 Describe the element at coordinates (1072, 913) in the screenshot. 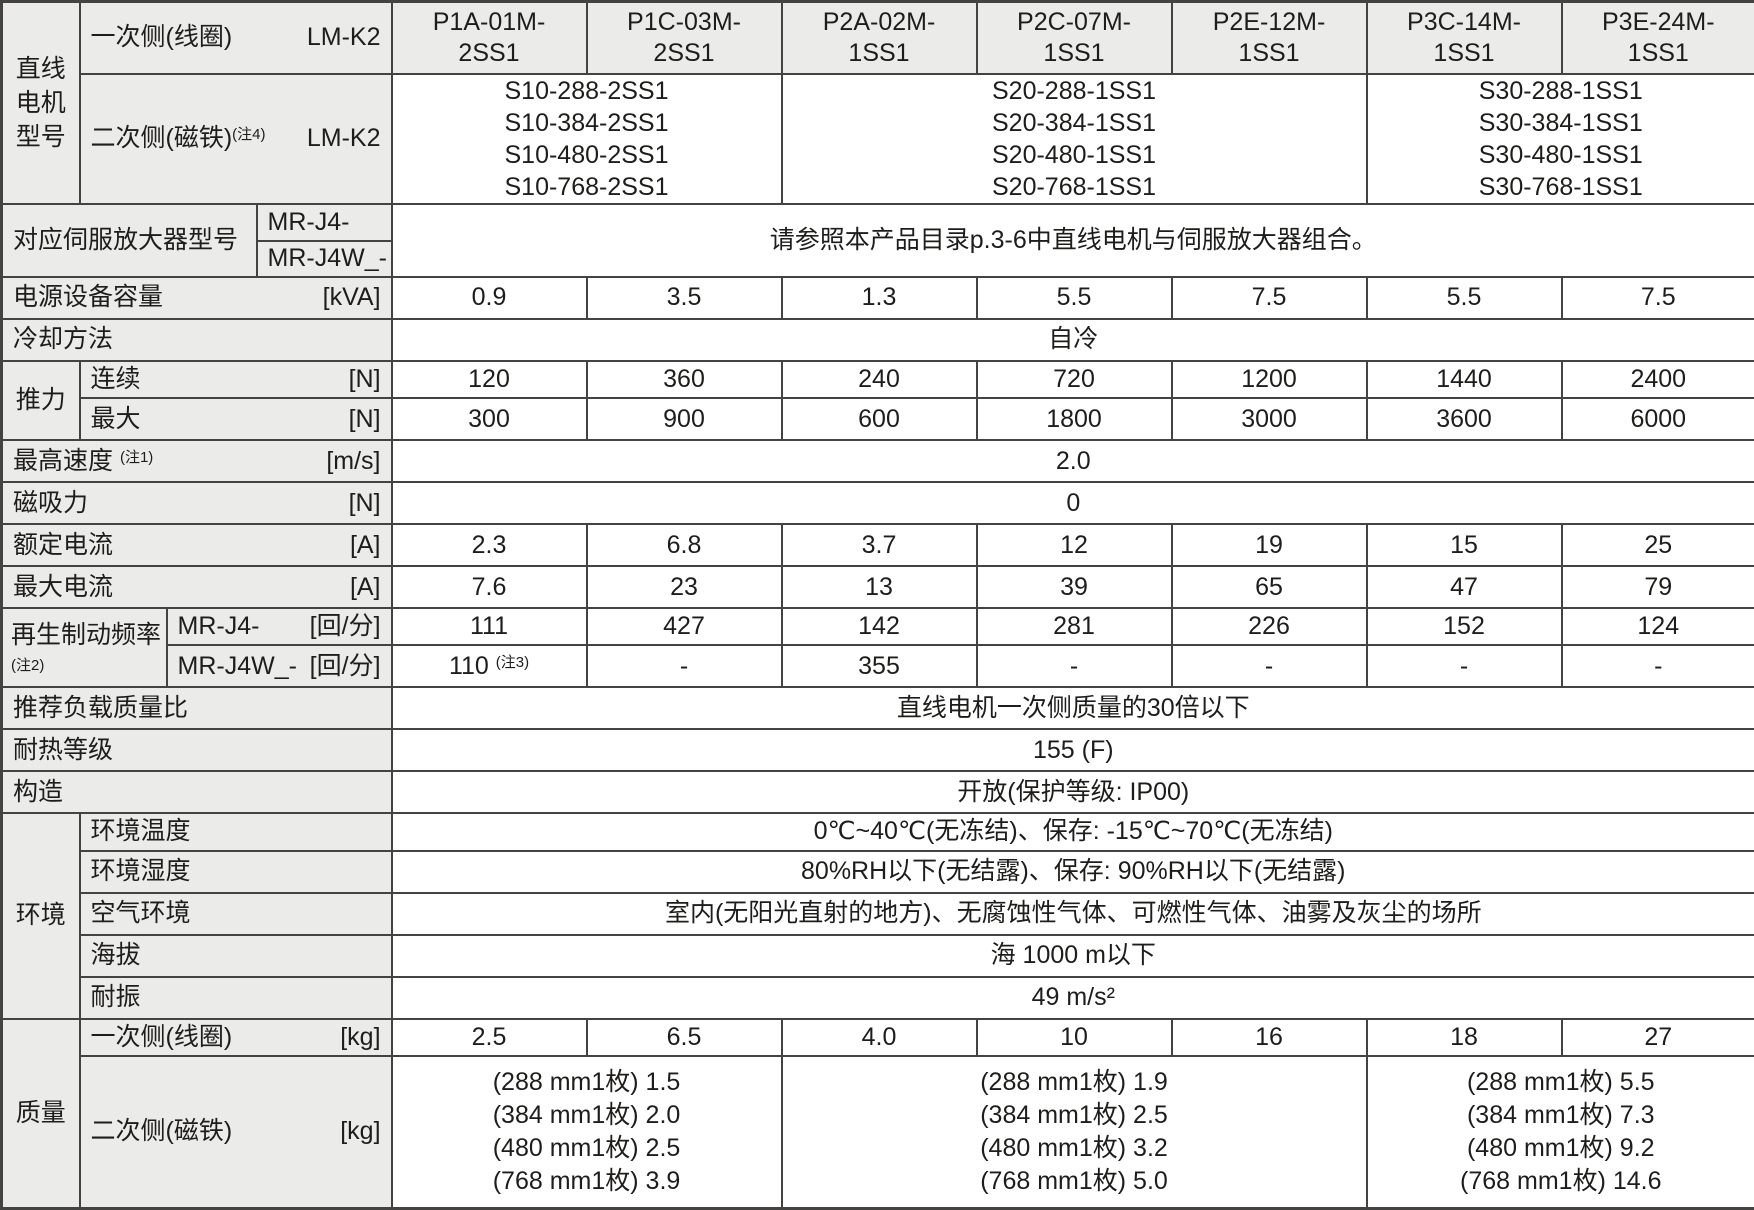

I see `env-atmosphere-value: 室内(无阳光直射的地方)、无腐蚀性气体、可燃性气体、油雾及灰尘的场所` at that location.